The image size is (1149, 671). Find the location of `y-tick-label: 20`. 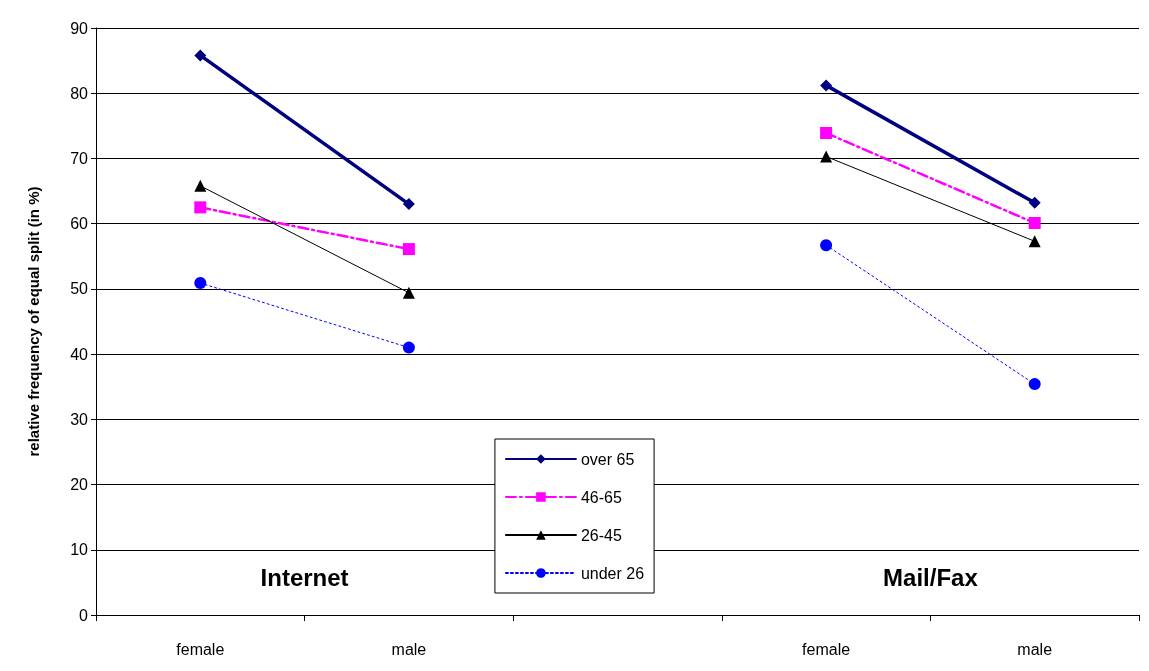

y-tick-label: 20 is located at coordinates (79, 485).